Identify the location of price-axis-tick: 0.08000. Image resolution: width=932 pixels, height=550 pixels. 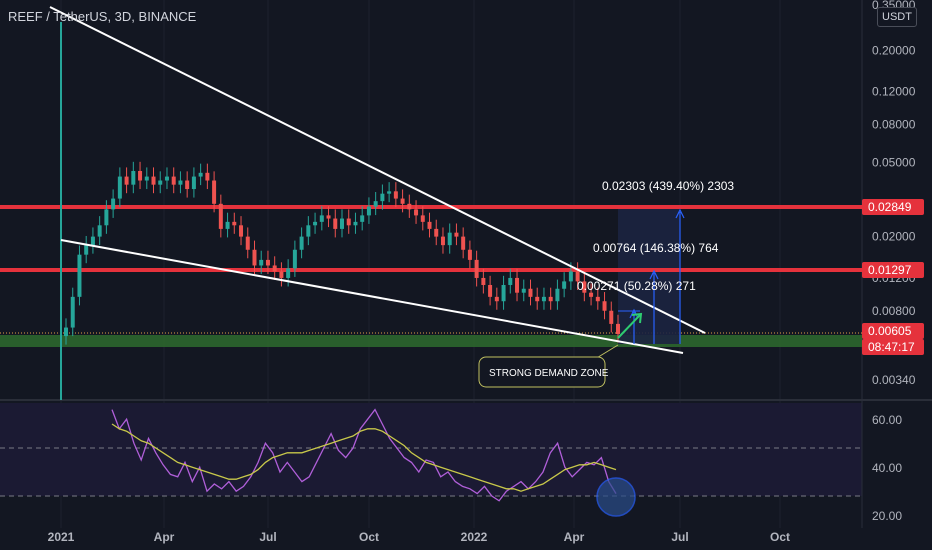
(894, 124).